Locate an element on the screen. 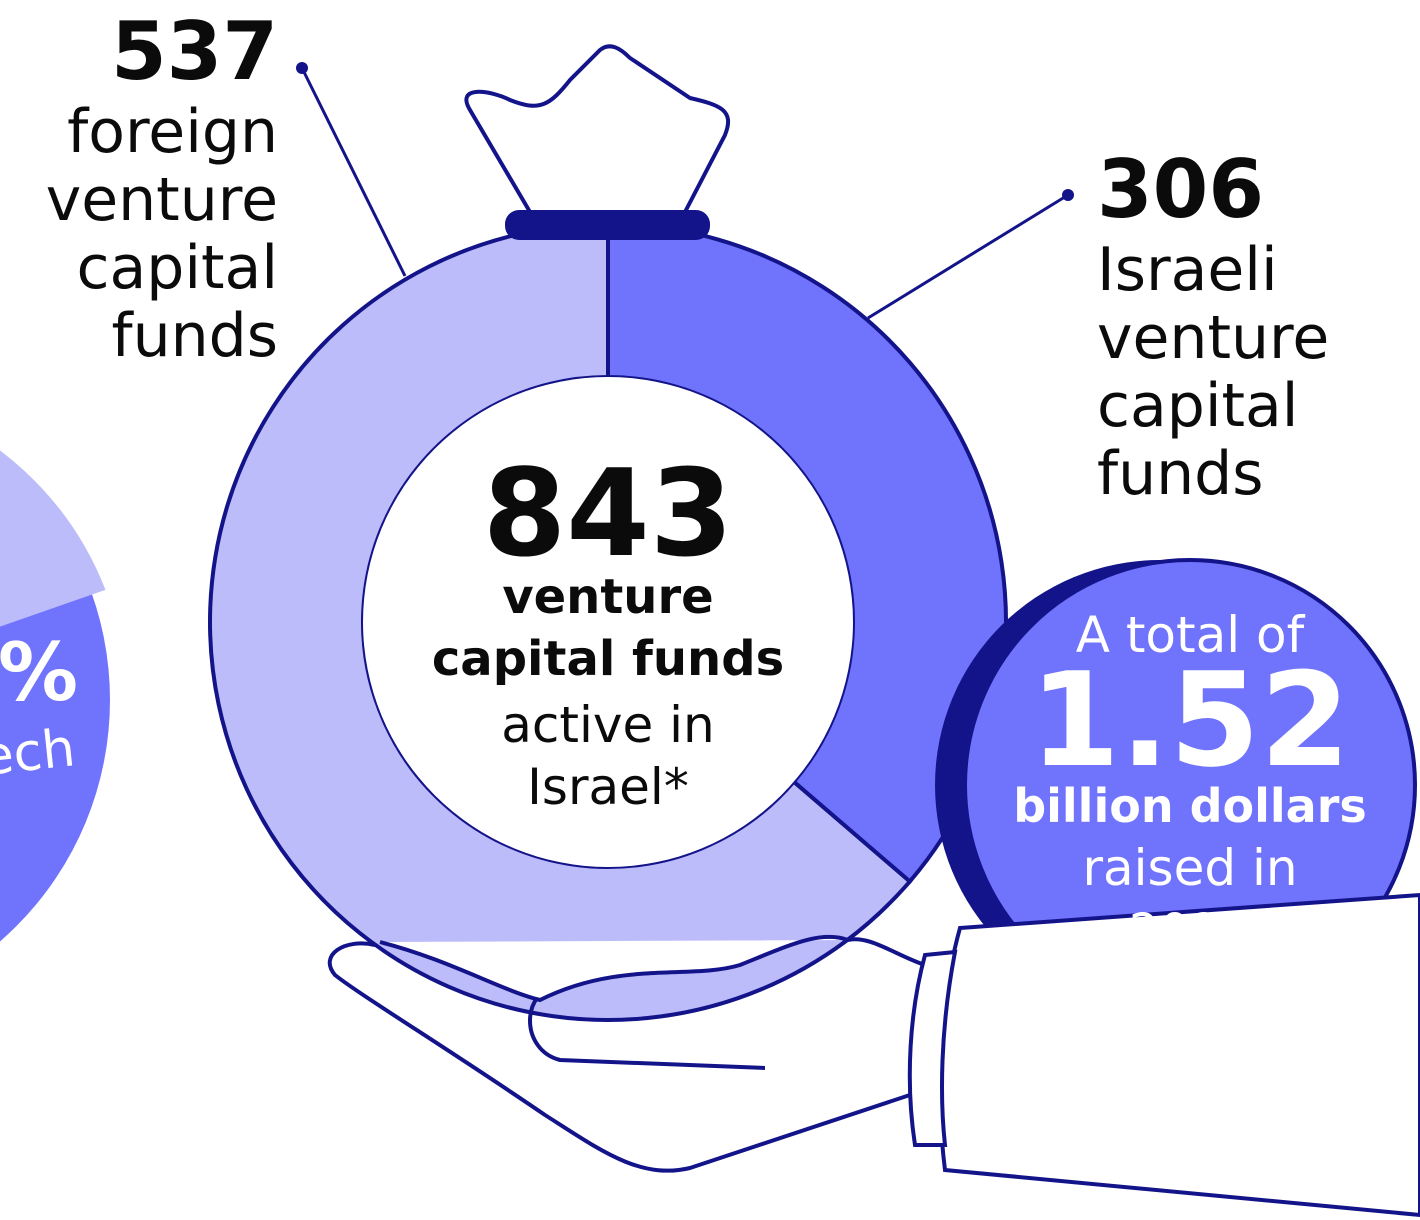 Image resolution: width=1420 pixels, height=1220 pixels. bag-knot is located at coordinates (597, 129).